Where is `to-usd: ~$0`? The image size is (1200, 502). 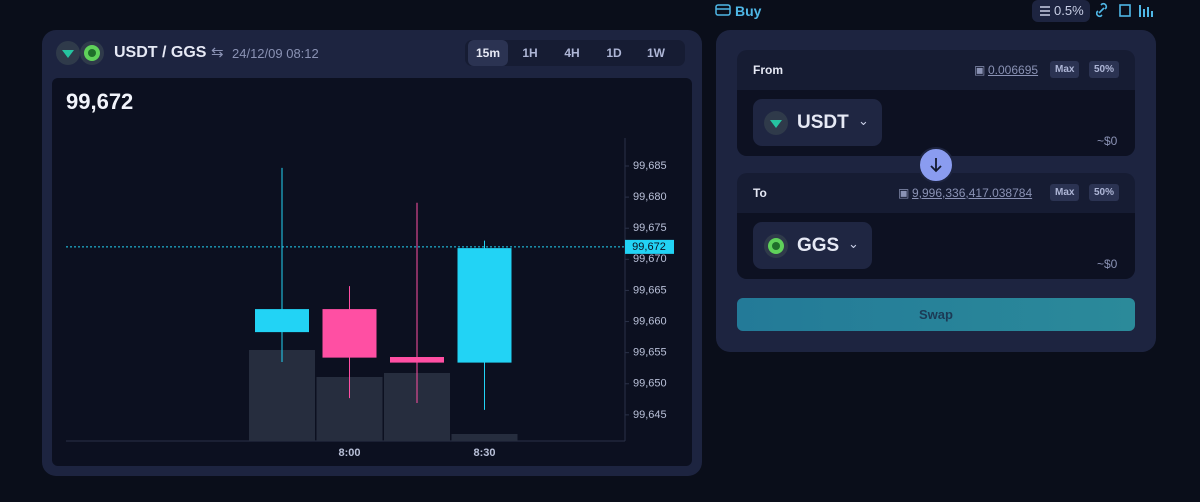
to-usd: ~$0 is located at coordinates (1107, 264).